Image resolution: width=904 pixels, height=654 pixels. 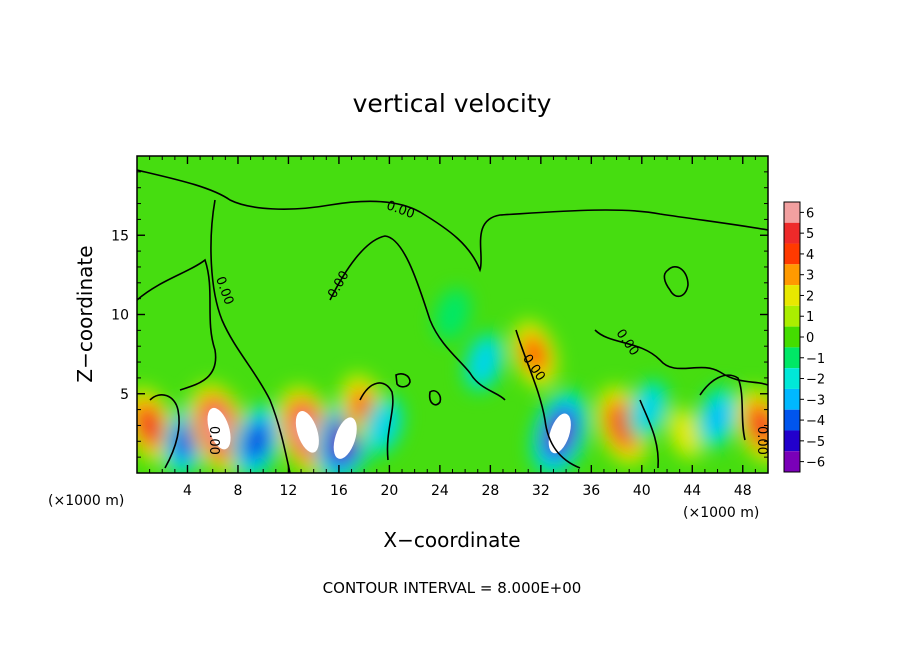 What do you see at coordinates (124, 395) in the screenshot?
I see `y-tick-label: 5` at bounding box center [124, 395].